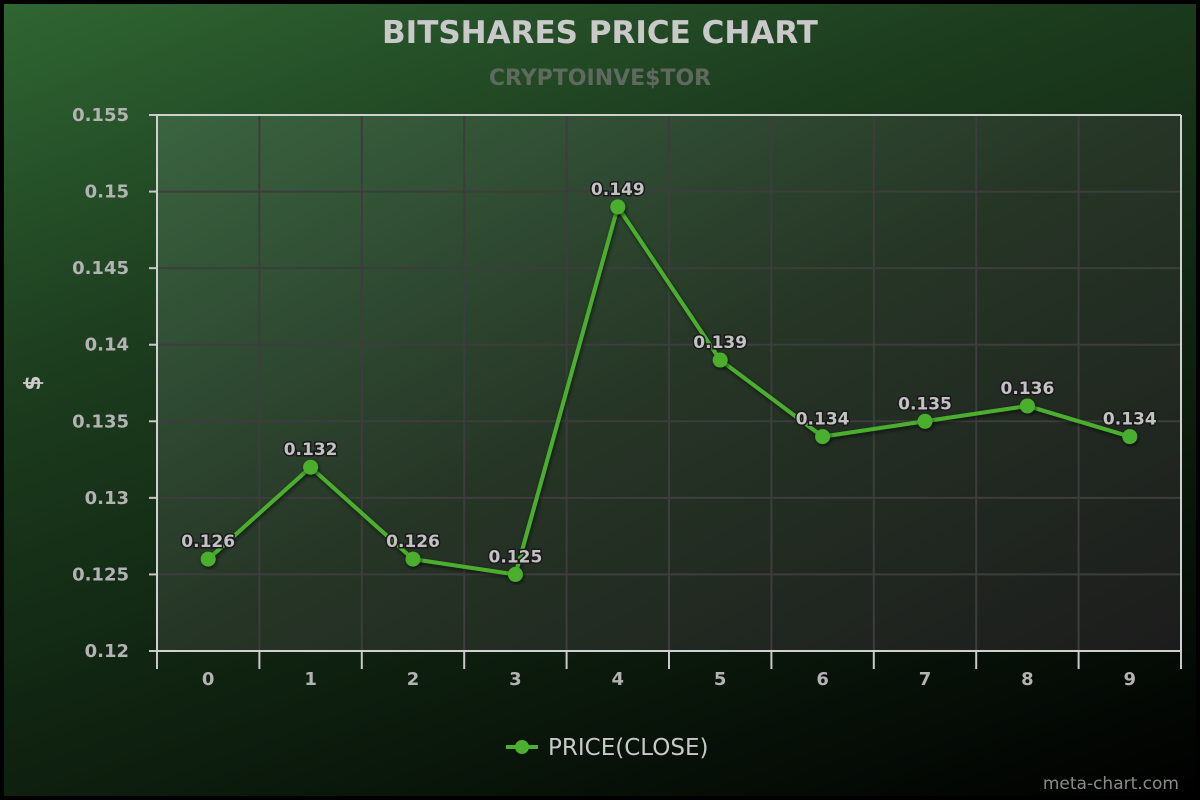 This screenshot has height=800, width=1200. Describe the element at coordinates (208, 679) in the screenshot. I see `x-tick-label: 0` at that location.